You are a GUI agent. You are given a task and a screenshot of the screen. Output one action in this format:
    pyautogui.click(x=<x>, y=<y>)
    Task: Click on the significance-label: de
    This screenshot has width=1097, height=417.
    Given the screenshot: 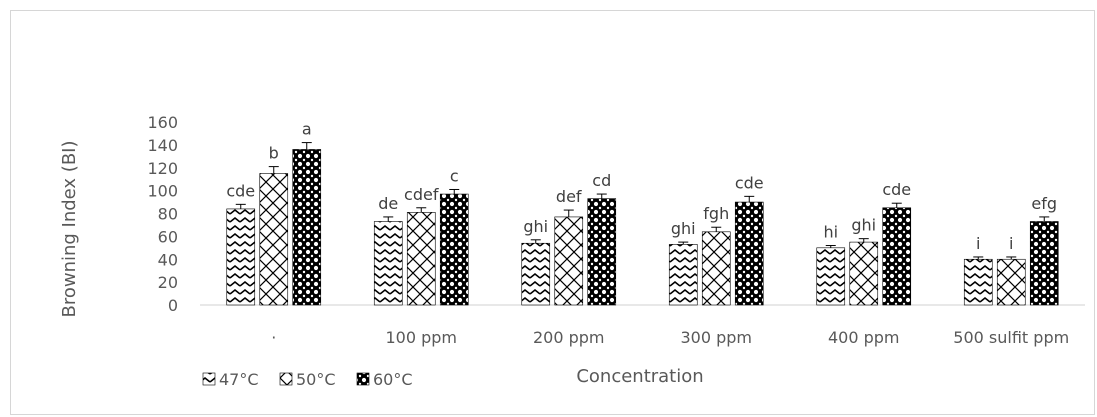 What is the action you would take?
    pyautogui.click(x=388, y=203)
    